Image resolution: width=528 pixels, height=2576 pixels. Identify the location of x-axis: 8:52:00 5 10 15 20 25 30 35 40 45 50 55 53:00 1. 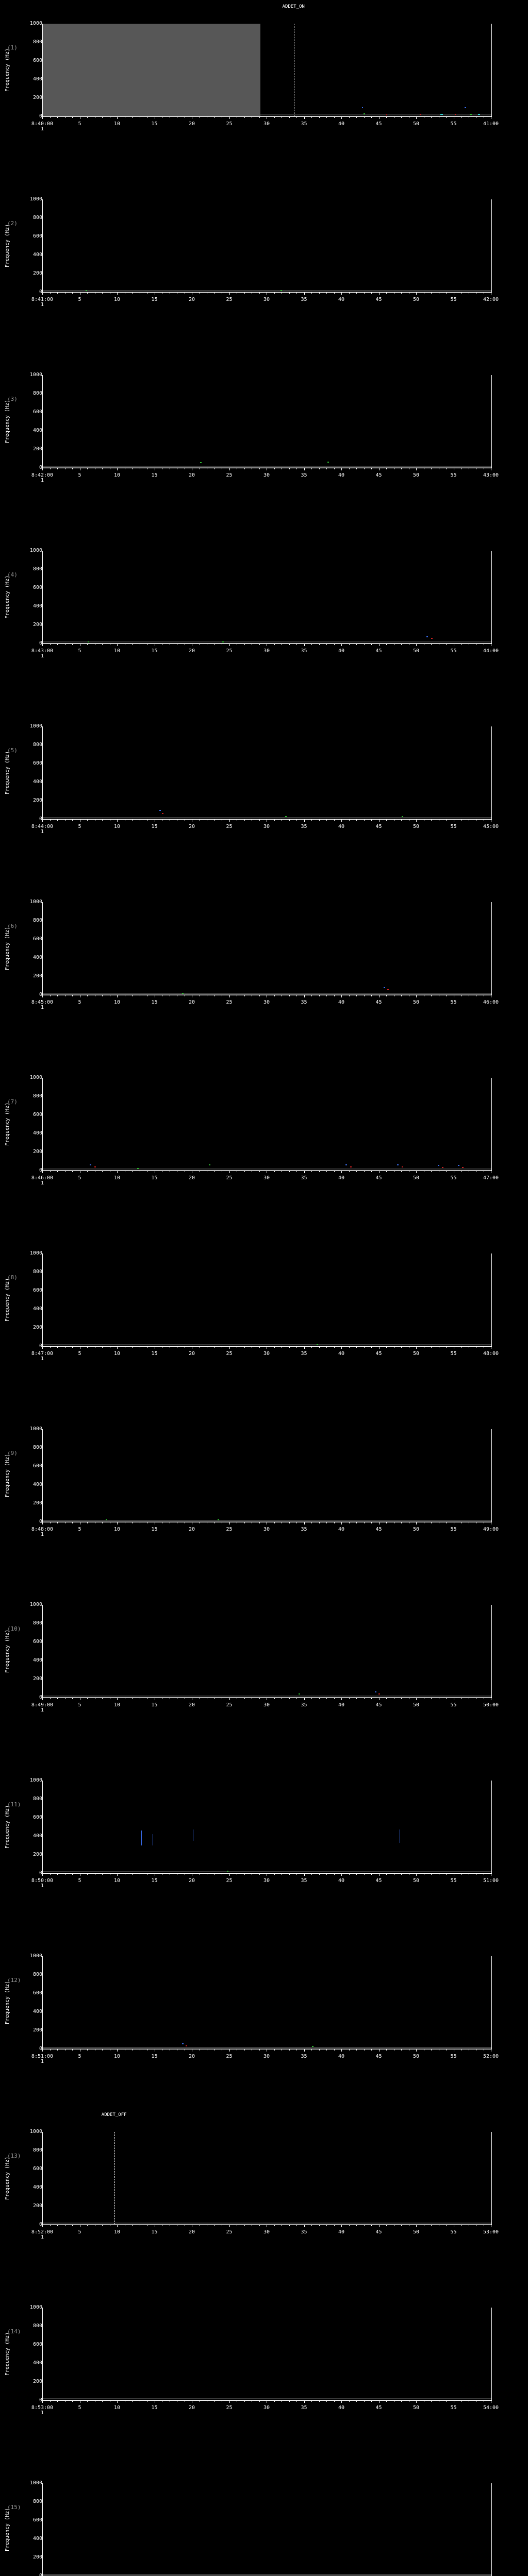
(265, 2235).